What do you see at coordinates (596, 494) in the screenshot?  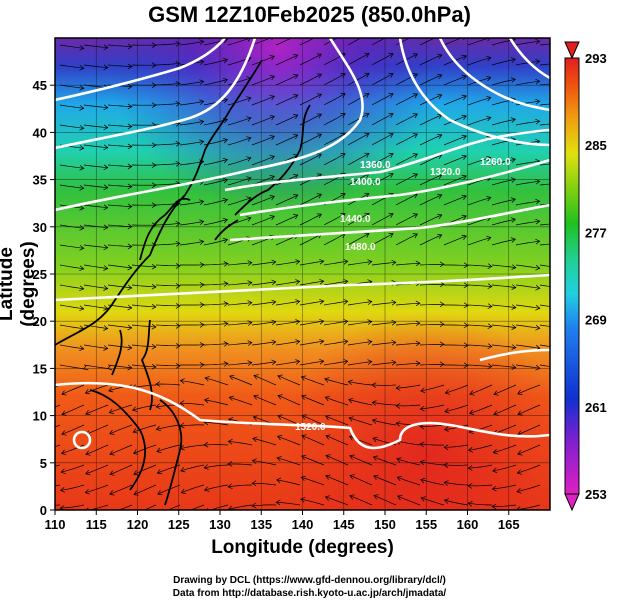 I see `colorbar-label: 253` at bounding box center [596, 494].